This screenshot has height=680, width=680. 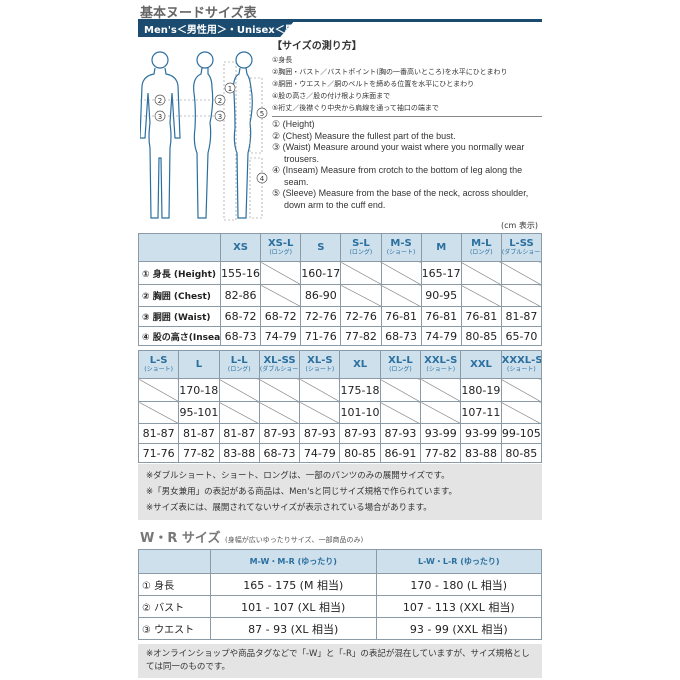 What do you see at coordinates (199, 390) in the screenshot?
I see `cell: 170-180` at bounding box center [199, 390].